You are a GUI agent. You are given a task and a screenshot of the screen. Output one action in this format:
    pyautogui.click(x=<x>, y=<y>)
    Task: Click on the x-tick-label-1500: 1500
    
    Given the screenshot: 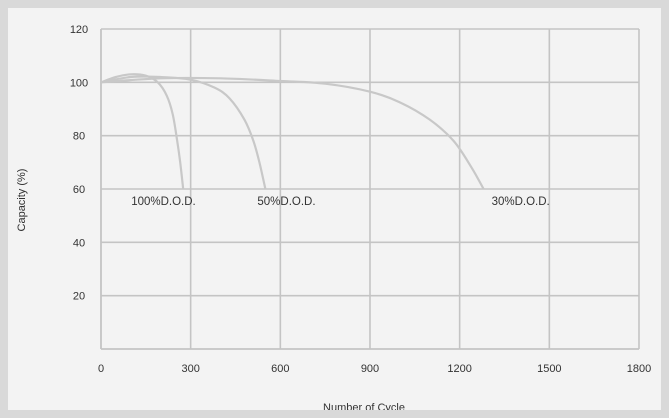 What is the action you would take?
    pyautogui.click(x=549, y=369)
    